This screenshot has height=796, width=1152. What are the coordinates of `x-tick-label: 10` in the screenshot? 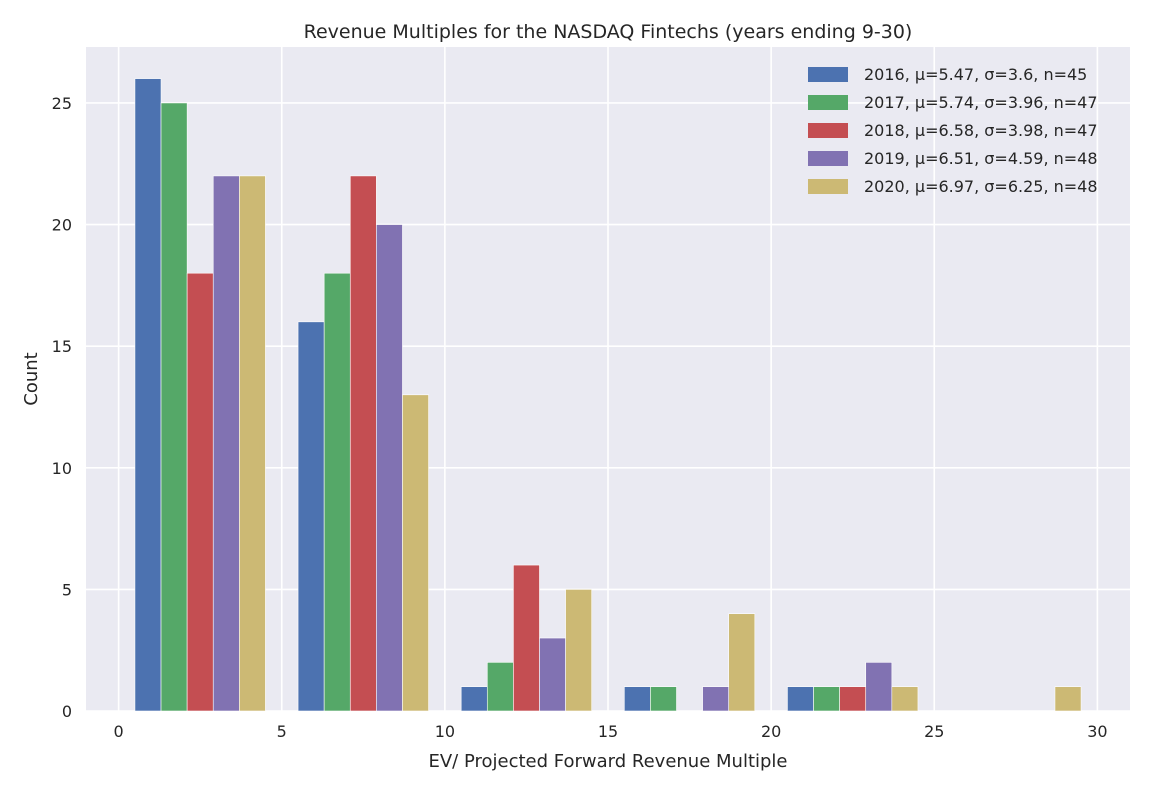 It's located at (445, 731).